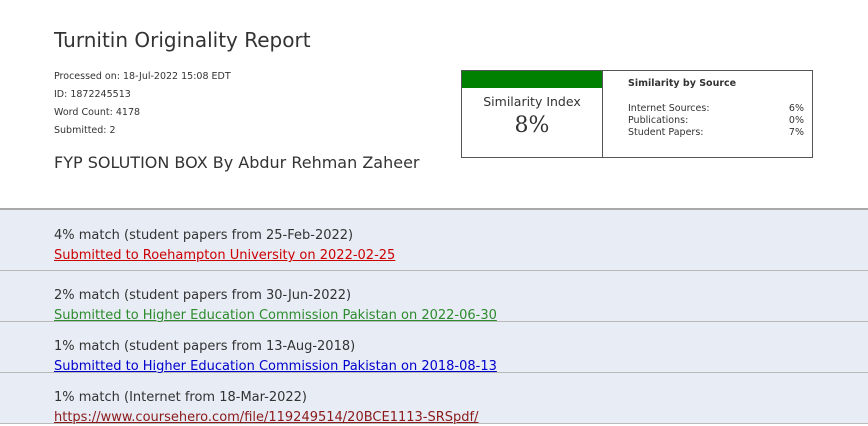 This screenshot has width=868, height=426. I want to click on similarity-index-value: 8%, so click(532, 125).